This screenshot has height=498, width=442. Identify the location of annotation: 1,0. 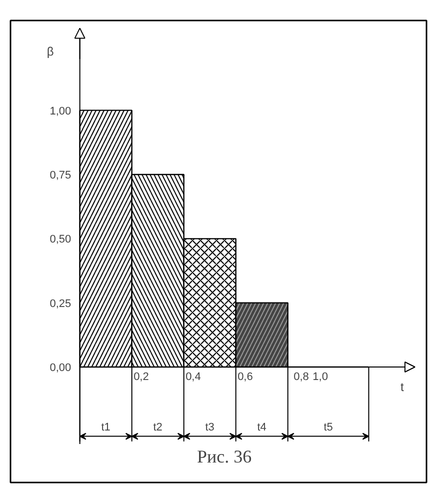
(320, 377).